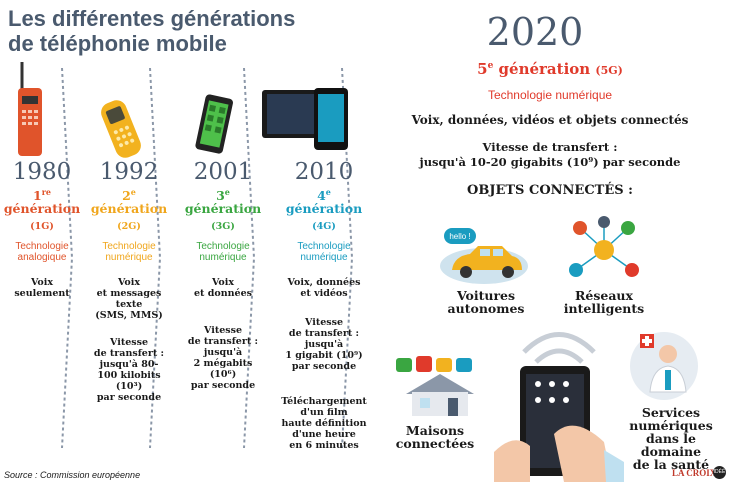 This screenshot has height=485, width=729. What do you see at coordinates (42, 227) in the screenshot?
I see `generation-code: (1G)` at bounding box center [42, 227].